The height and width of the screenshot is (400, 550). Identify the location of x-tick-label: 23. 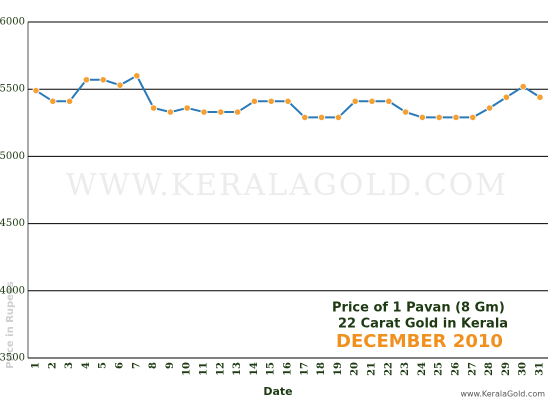
(405, 369).